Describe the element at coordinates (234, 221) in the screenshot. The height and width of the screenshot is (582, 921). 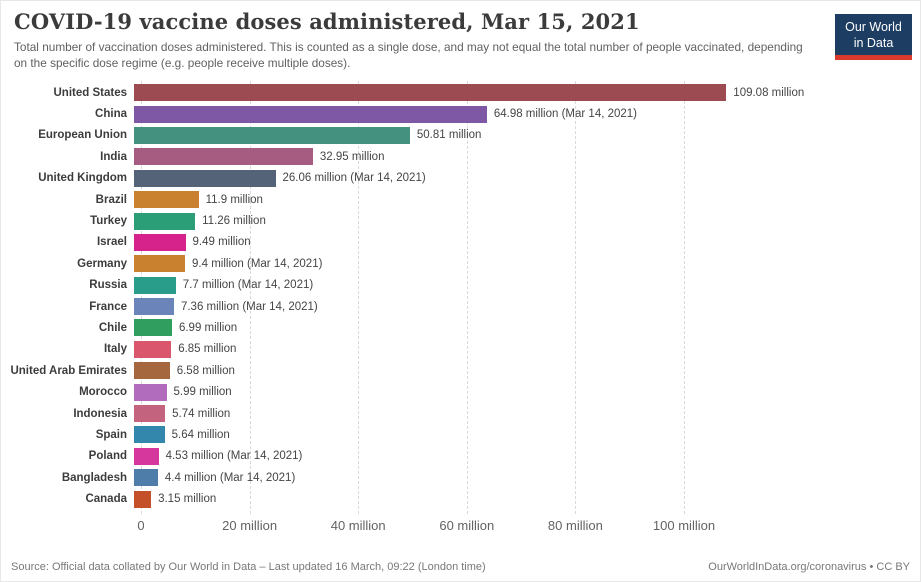
I see `bar-value-label: 11.26 million` at that location.